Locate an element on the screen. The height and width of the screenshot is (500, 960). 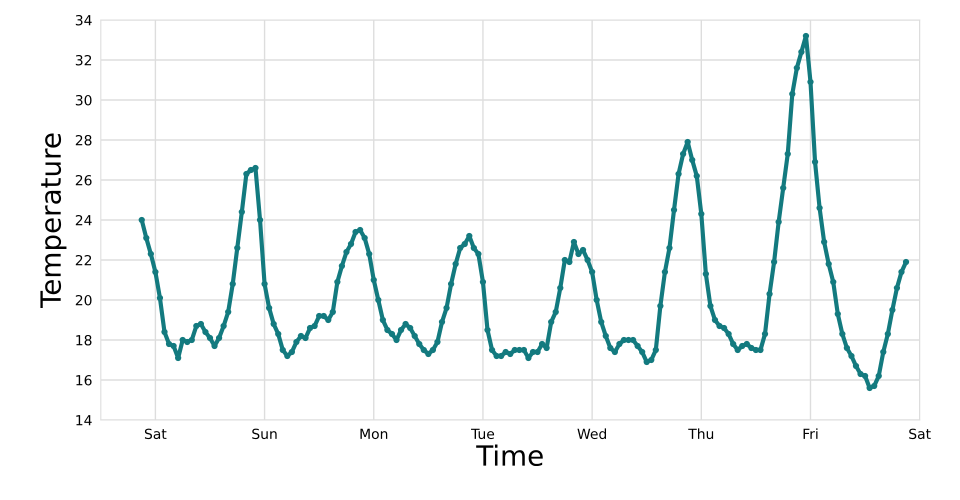
y-tick-label: 34 is located at coordinates (84, 20).